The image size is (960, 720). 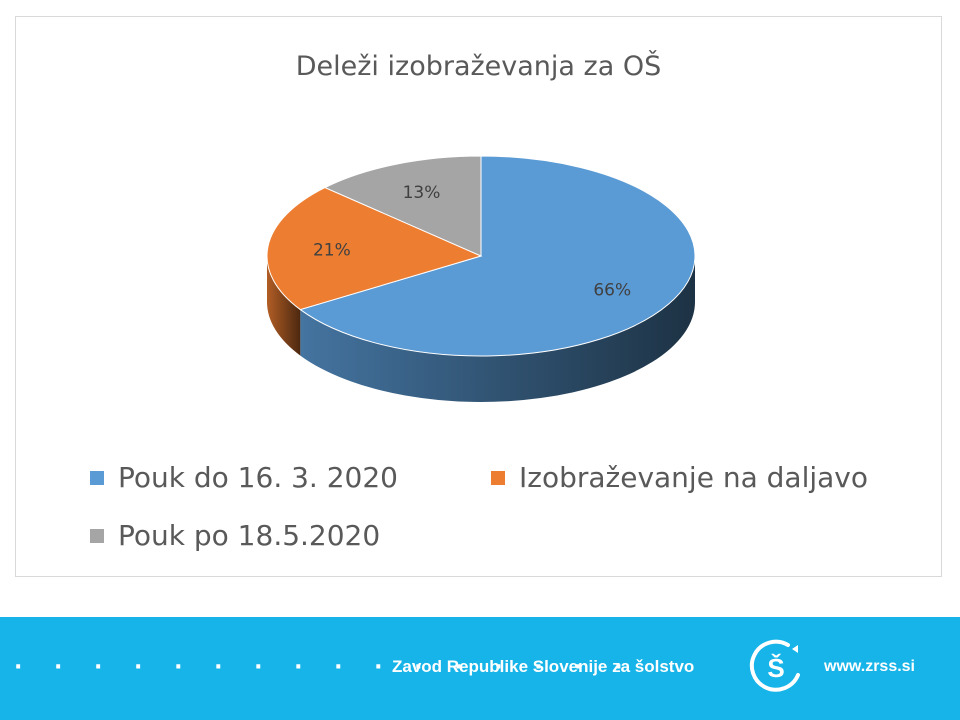 What do you see at coordinates (422, 193) in the screenshot?
I see `data-label-pouk-po: 13%` at bounding box center [422, 193].